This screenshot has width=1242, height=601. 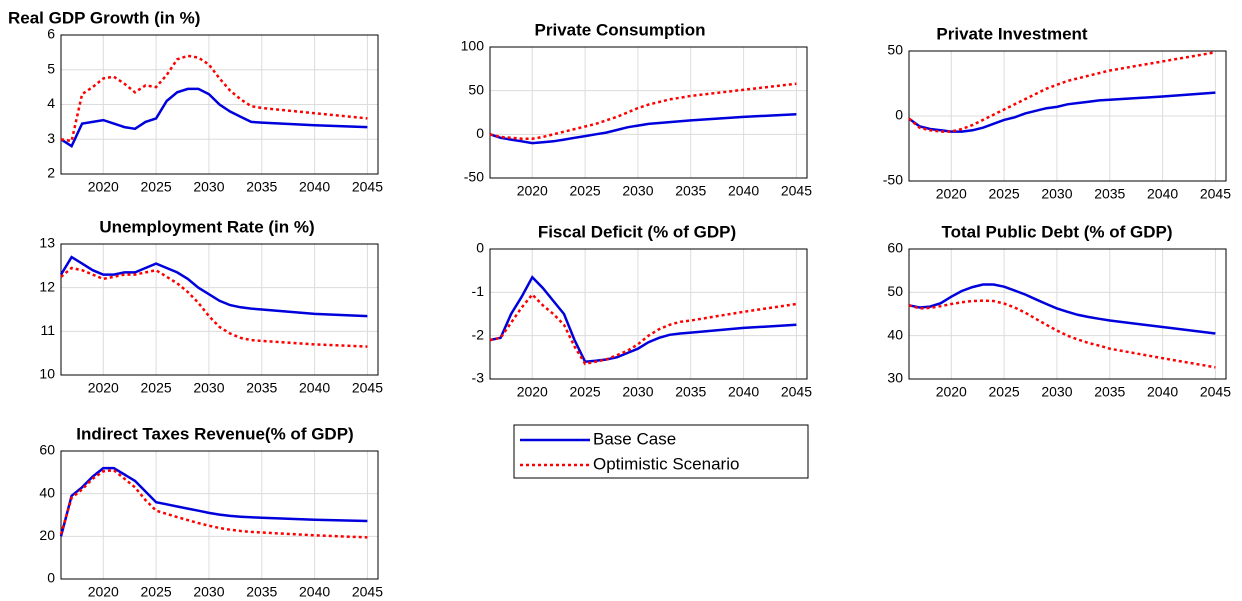 I want to click on y-tick-label: 5, so click(x=51, y=68).